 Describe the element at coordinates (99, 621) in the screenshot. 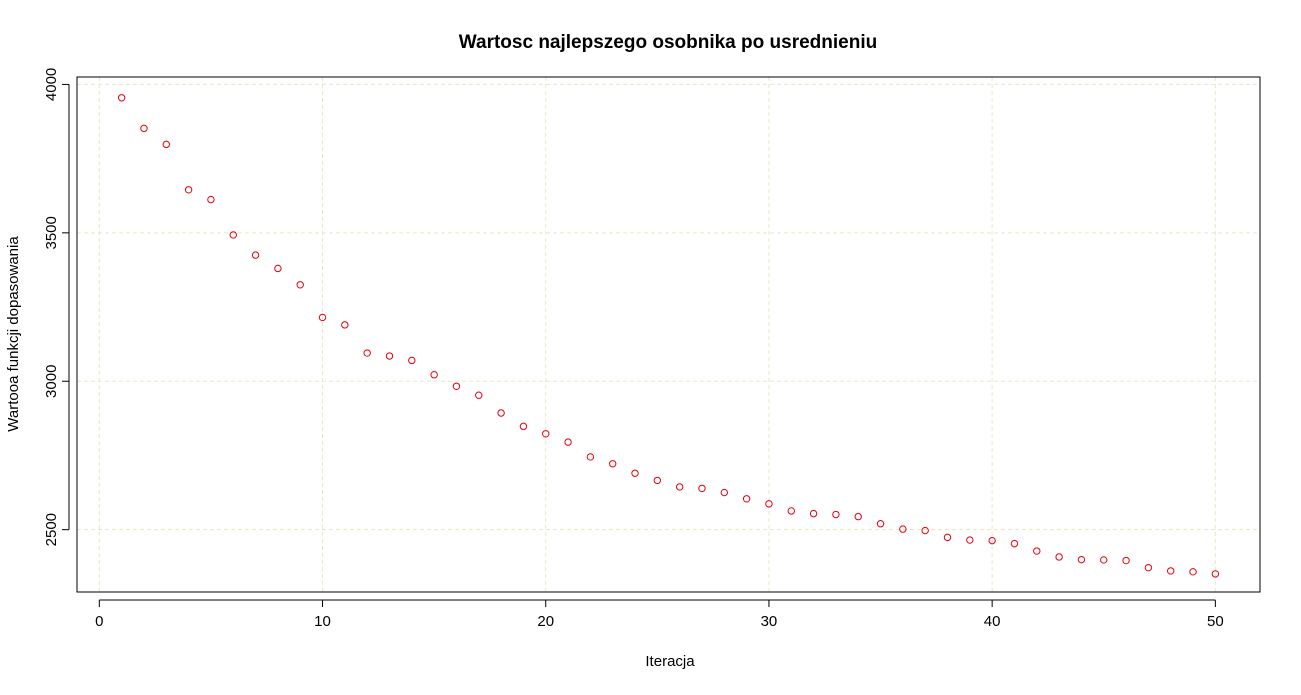

I see `x-tick-label: 0` at that location.